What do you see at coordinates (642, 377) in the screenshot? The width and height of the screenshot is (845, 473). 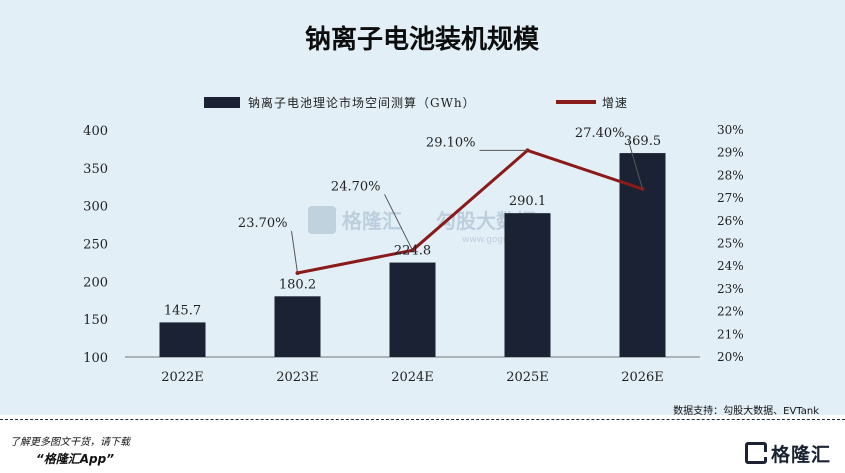 I see `x-tick-label: 2026E` at bounding box center [642, 377].